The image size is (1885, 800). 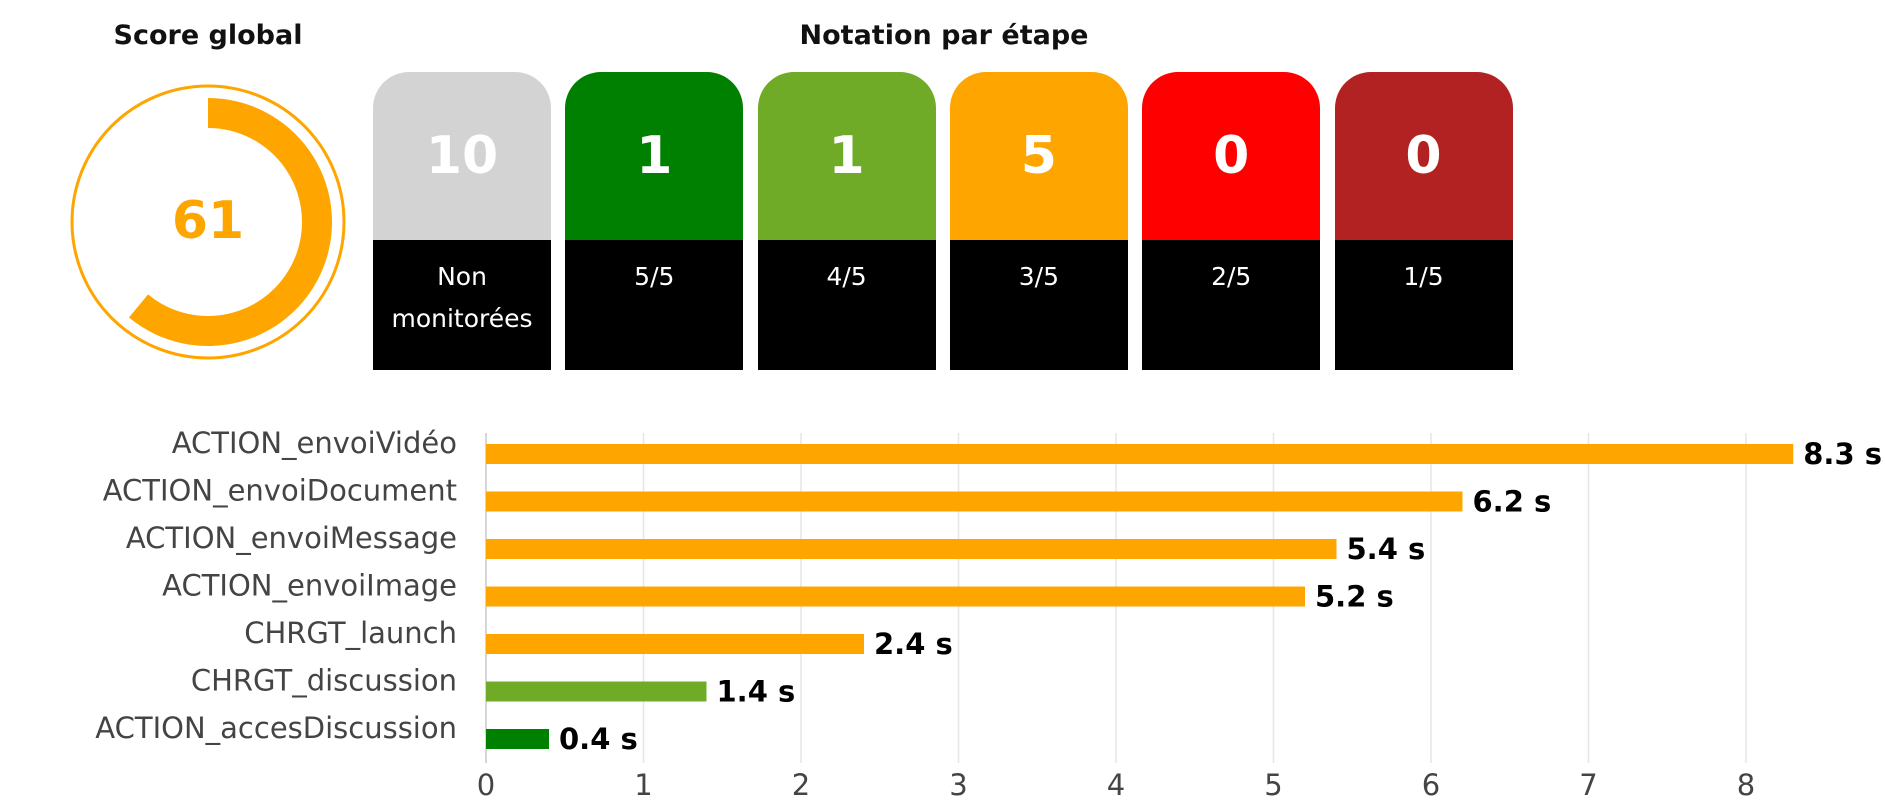 I want to click on value-label: 0.4 s, so click(x=598, y=739).